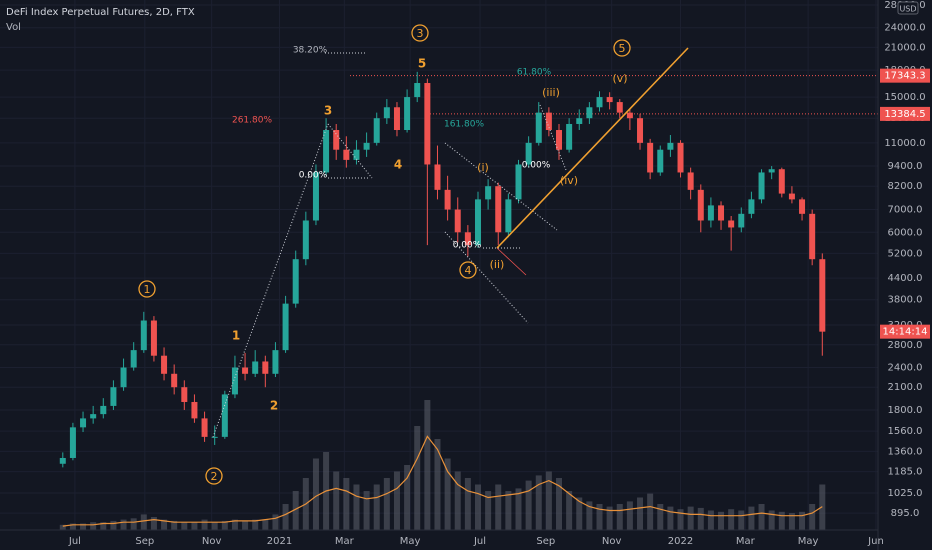 The width and height of the screenshot is (932, 550). What do you see at coordinates (252, 121) in the screenshot?
I see `fib-label: 261.80%` at bounding box center [252, 121].